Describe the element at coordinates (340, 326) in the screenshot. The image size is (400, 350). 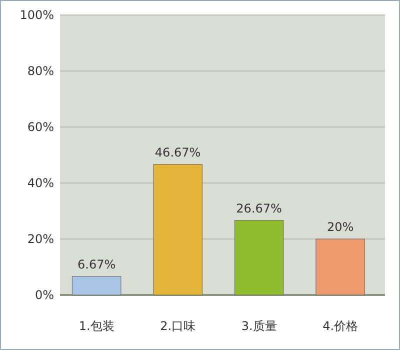
I see `x-tick-label: 4.价格` at that location.